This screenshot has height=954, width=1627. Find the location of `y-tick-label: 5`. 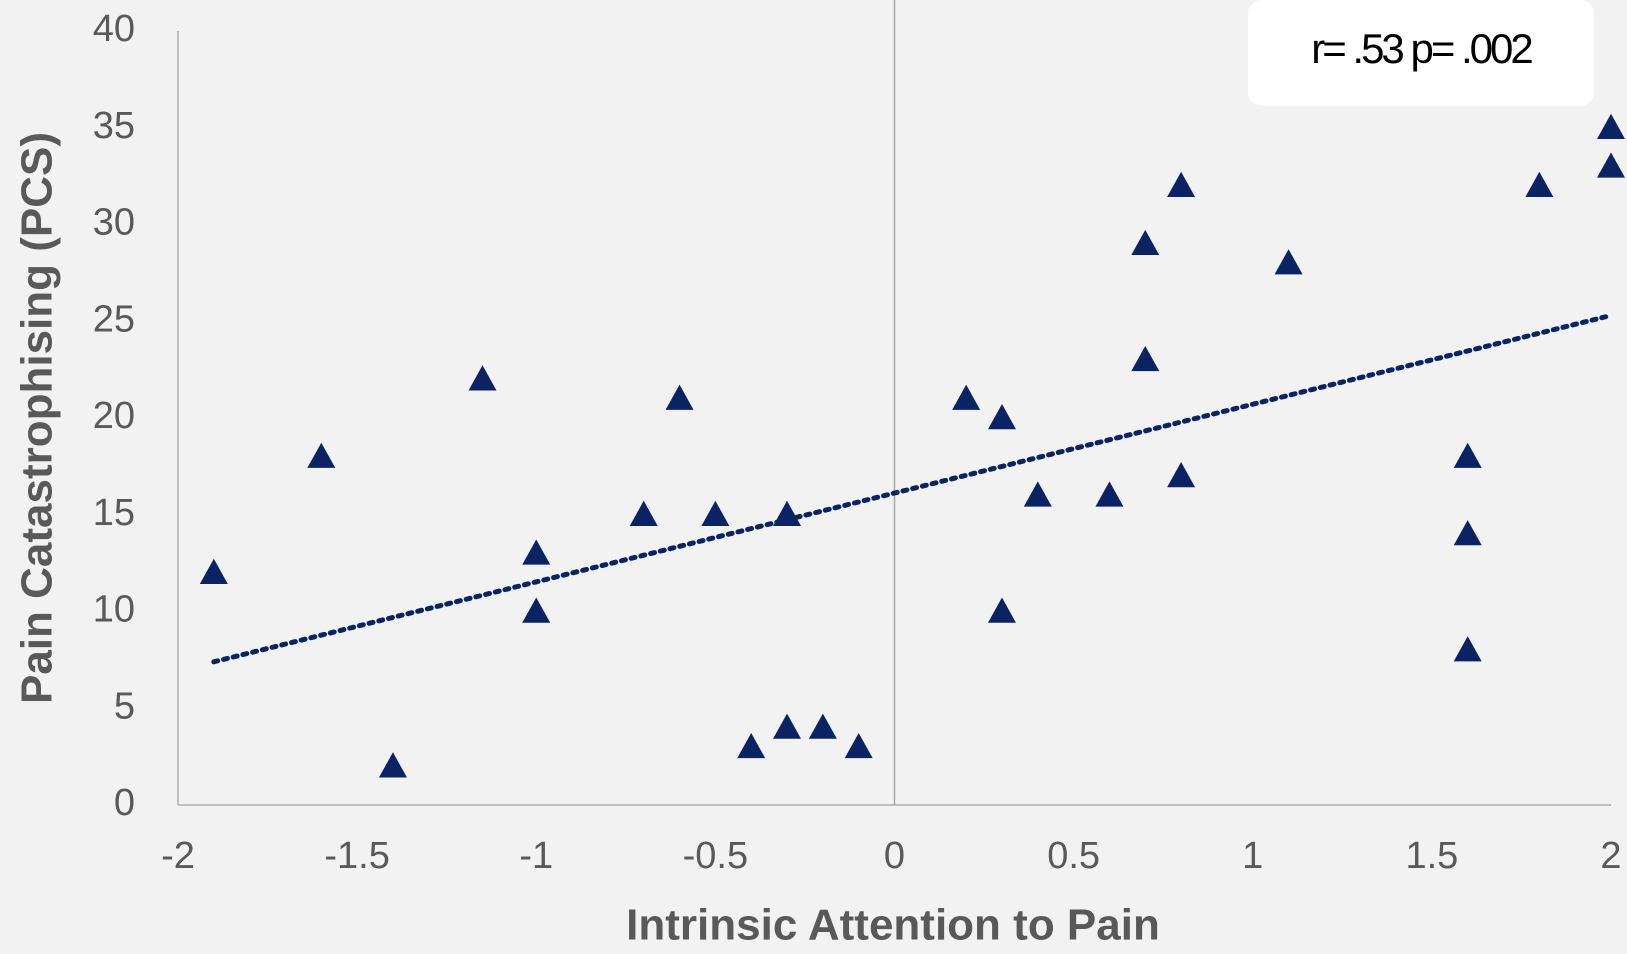

y-tick-label: 5 is located at coordinates (124, 706).